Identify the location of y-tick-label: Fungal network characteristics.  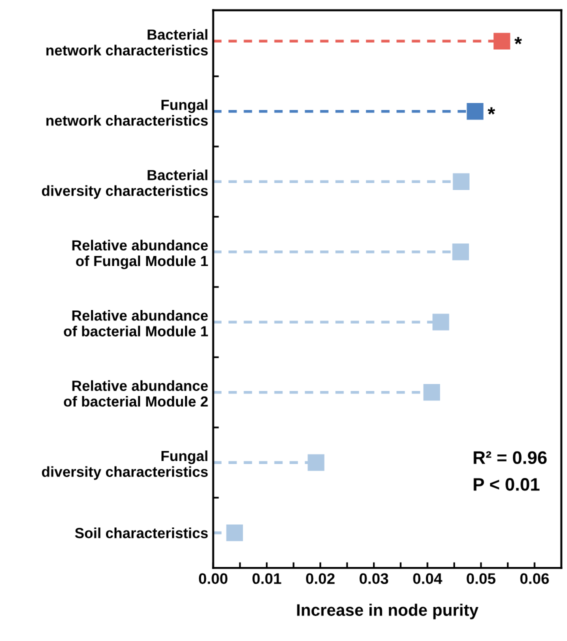
(127, 112).